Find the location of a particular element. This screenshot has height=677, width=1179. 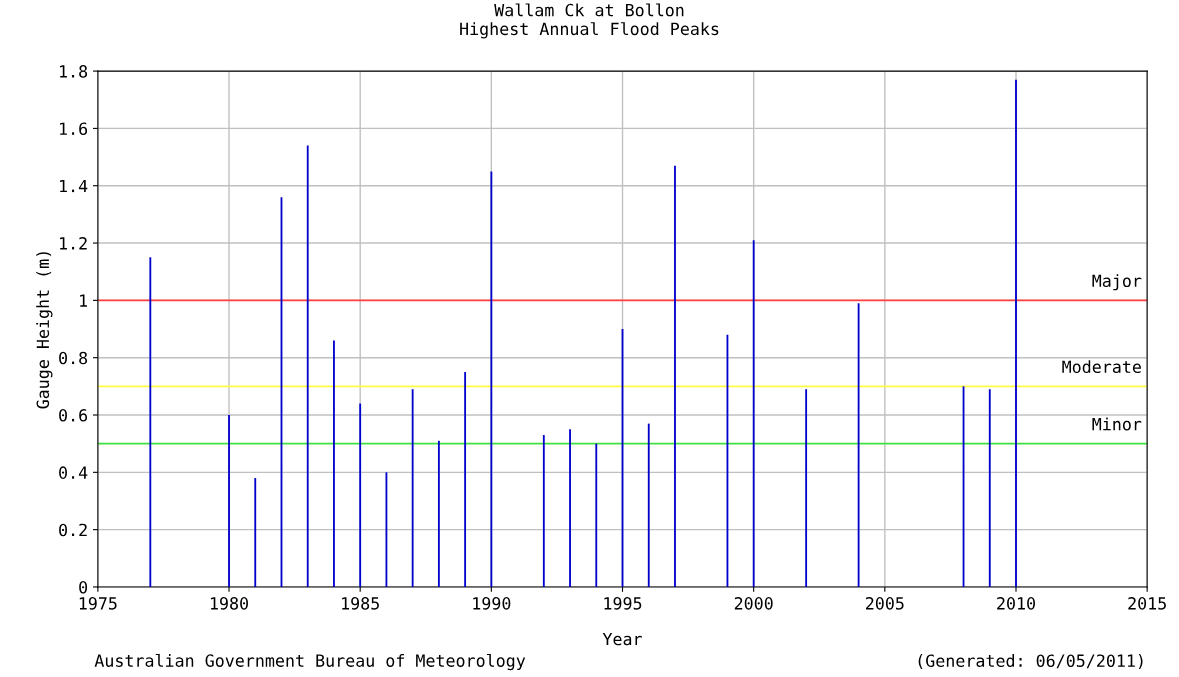

y-tick-label: 0.8 is located at coordinates (73, 358).